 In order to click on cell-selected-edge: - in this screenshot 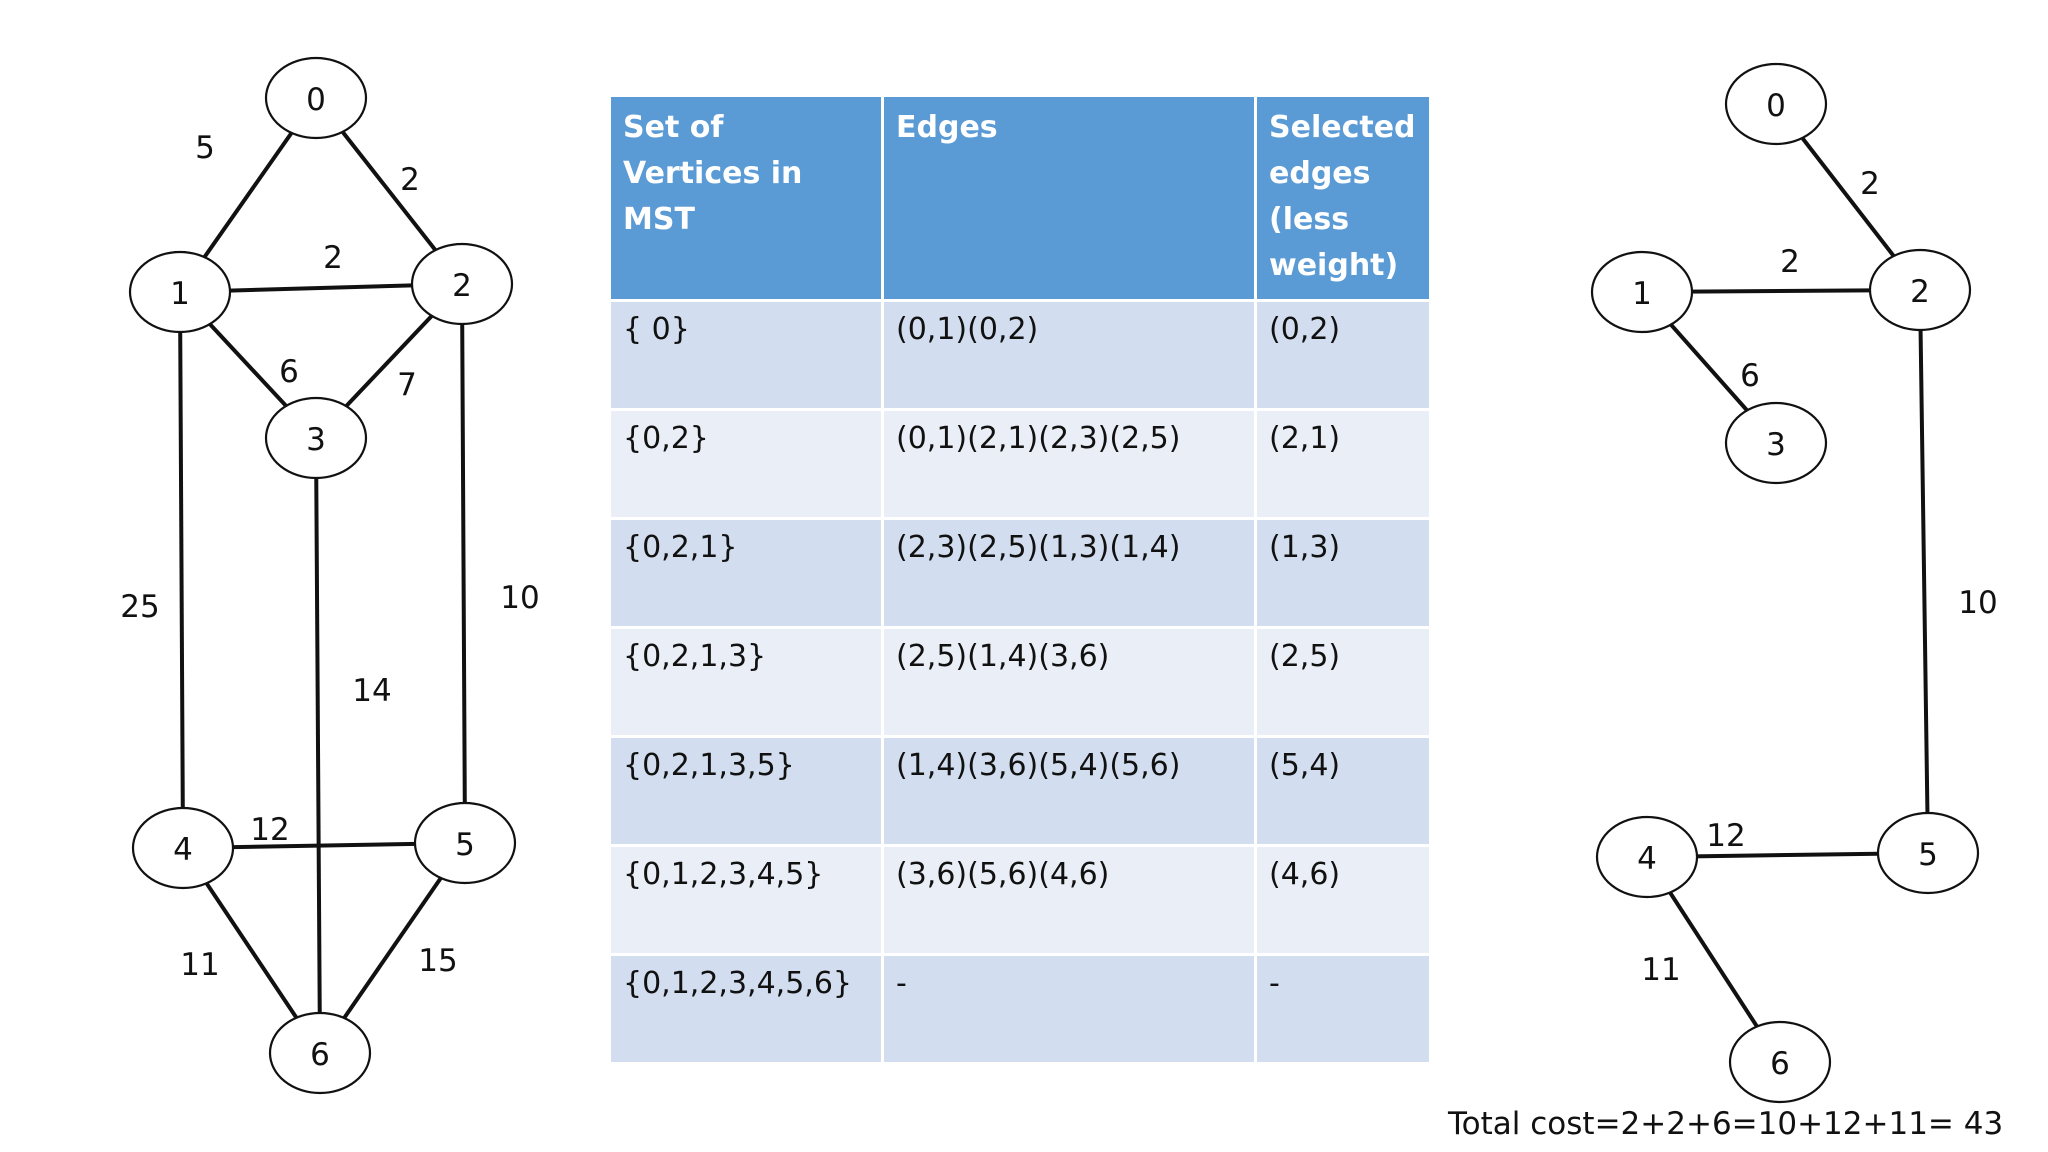, I will do `click(1343, 1009)`.